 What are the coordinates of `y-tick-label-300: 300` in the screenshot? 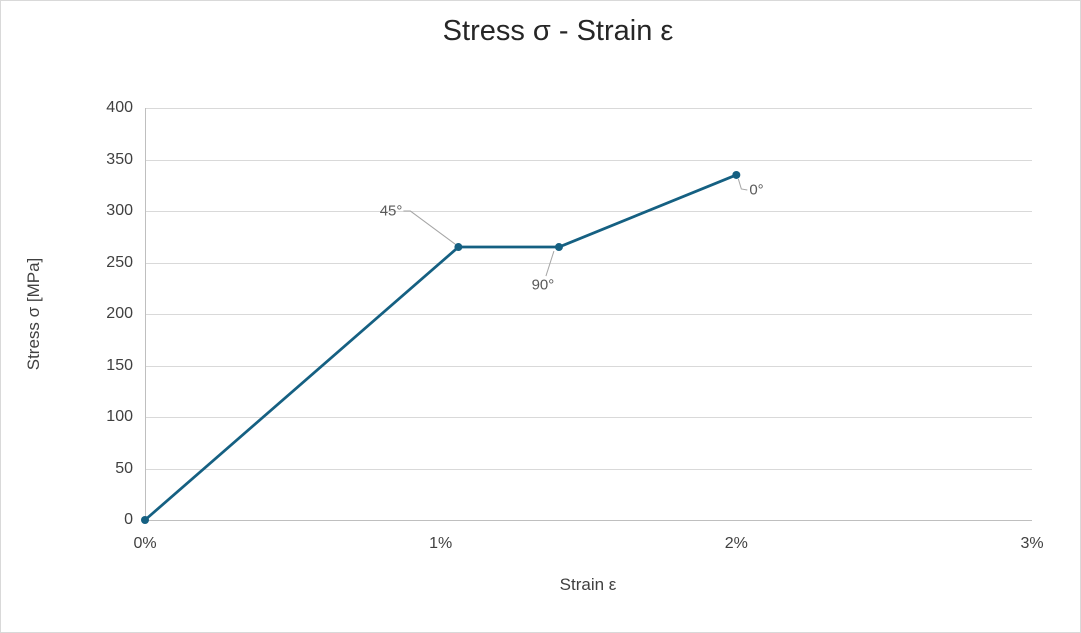 It's located at (119, 210).